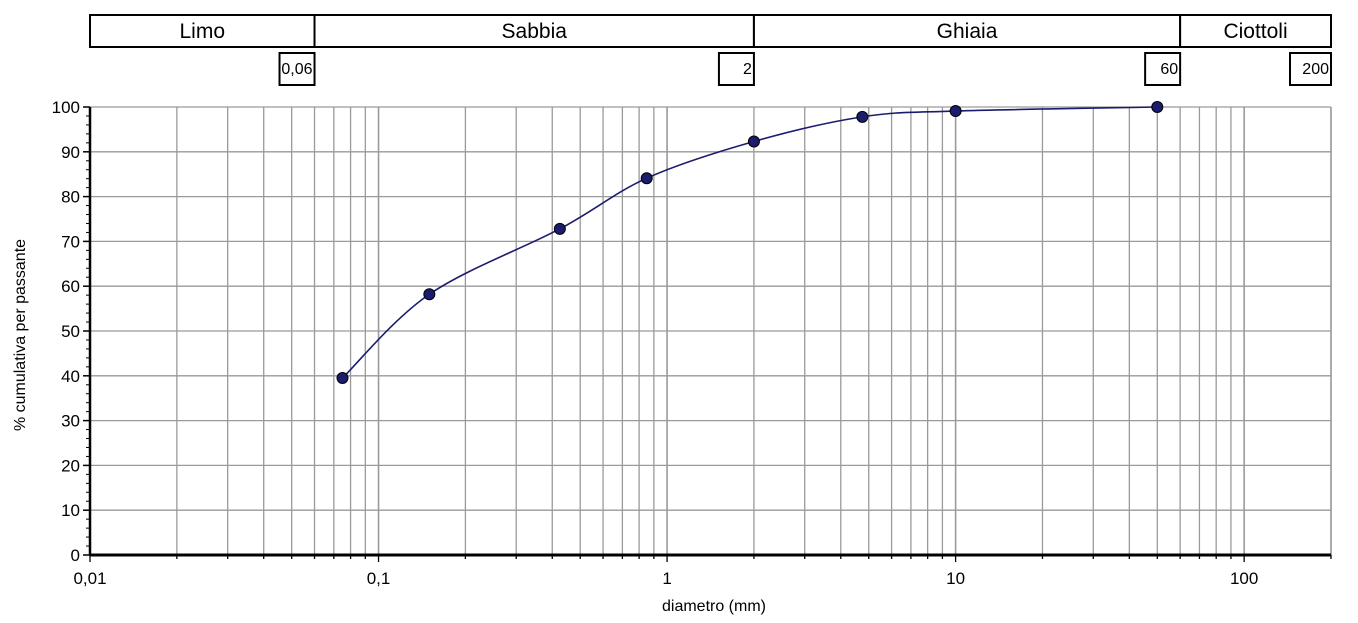 This screenshot has width=1358, height=623. I want to click on band-limo, so click(202, 31).